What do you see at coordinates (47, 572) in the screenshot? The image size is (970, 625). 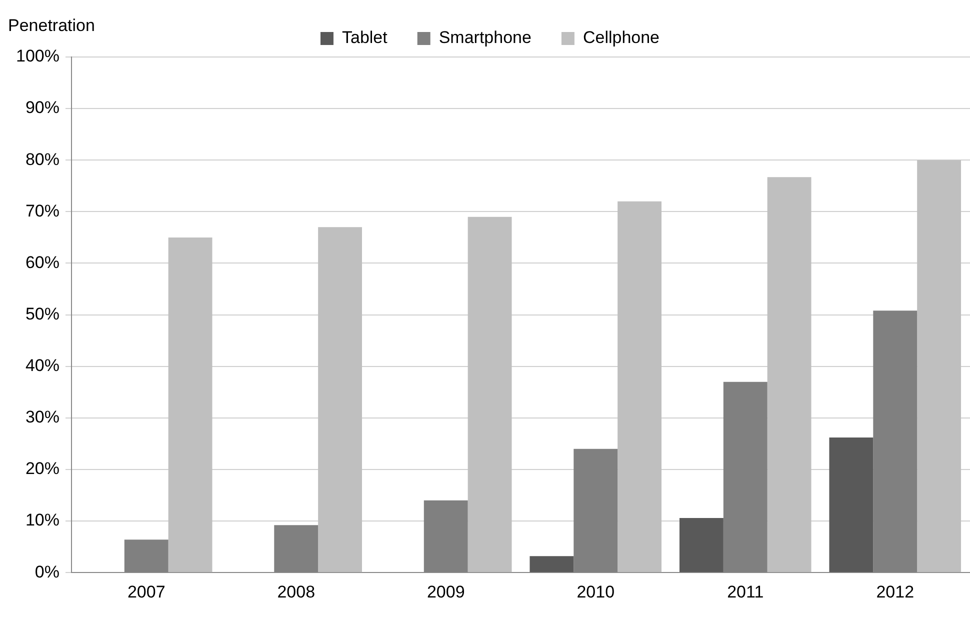 I see `y-tick-label: 0%` at bounding box center [47, 572].